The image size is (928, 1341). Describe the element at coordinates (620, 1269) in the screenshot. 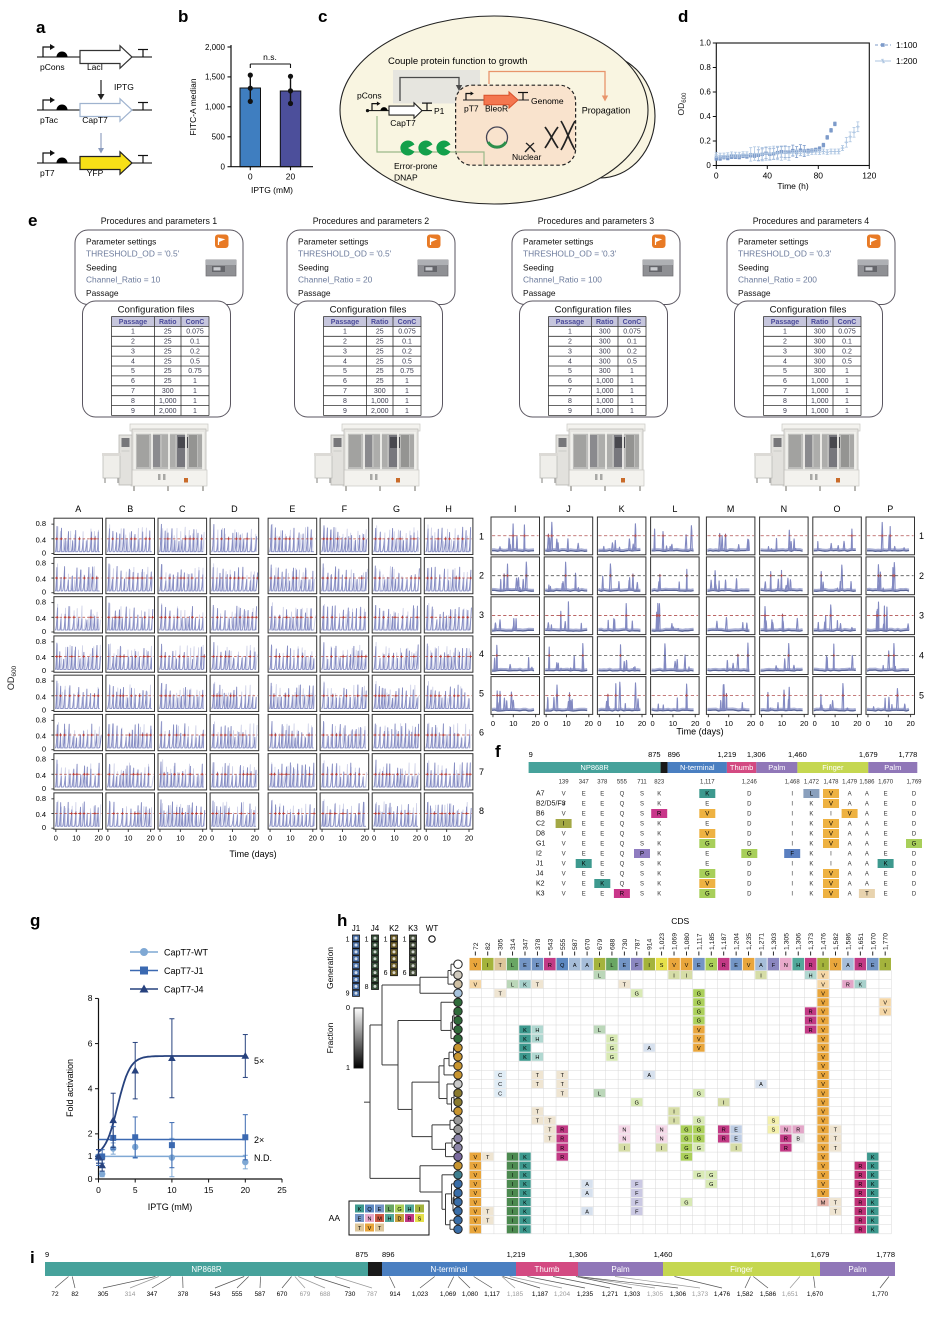

I see `svg-text: Palm` at that location.